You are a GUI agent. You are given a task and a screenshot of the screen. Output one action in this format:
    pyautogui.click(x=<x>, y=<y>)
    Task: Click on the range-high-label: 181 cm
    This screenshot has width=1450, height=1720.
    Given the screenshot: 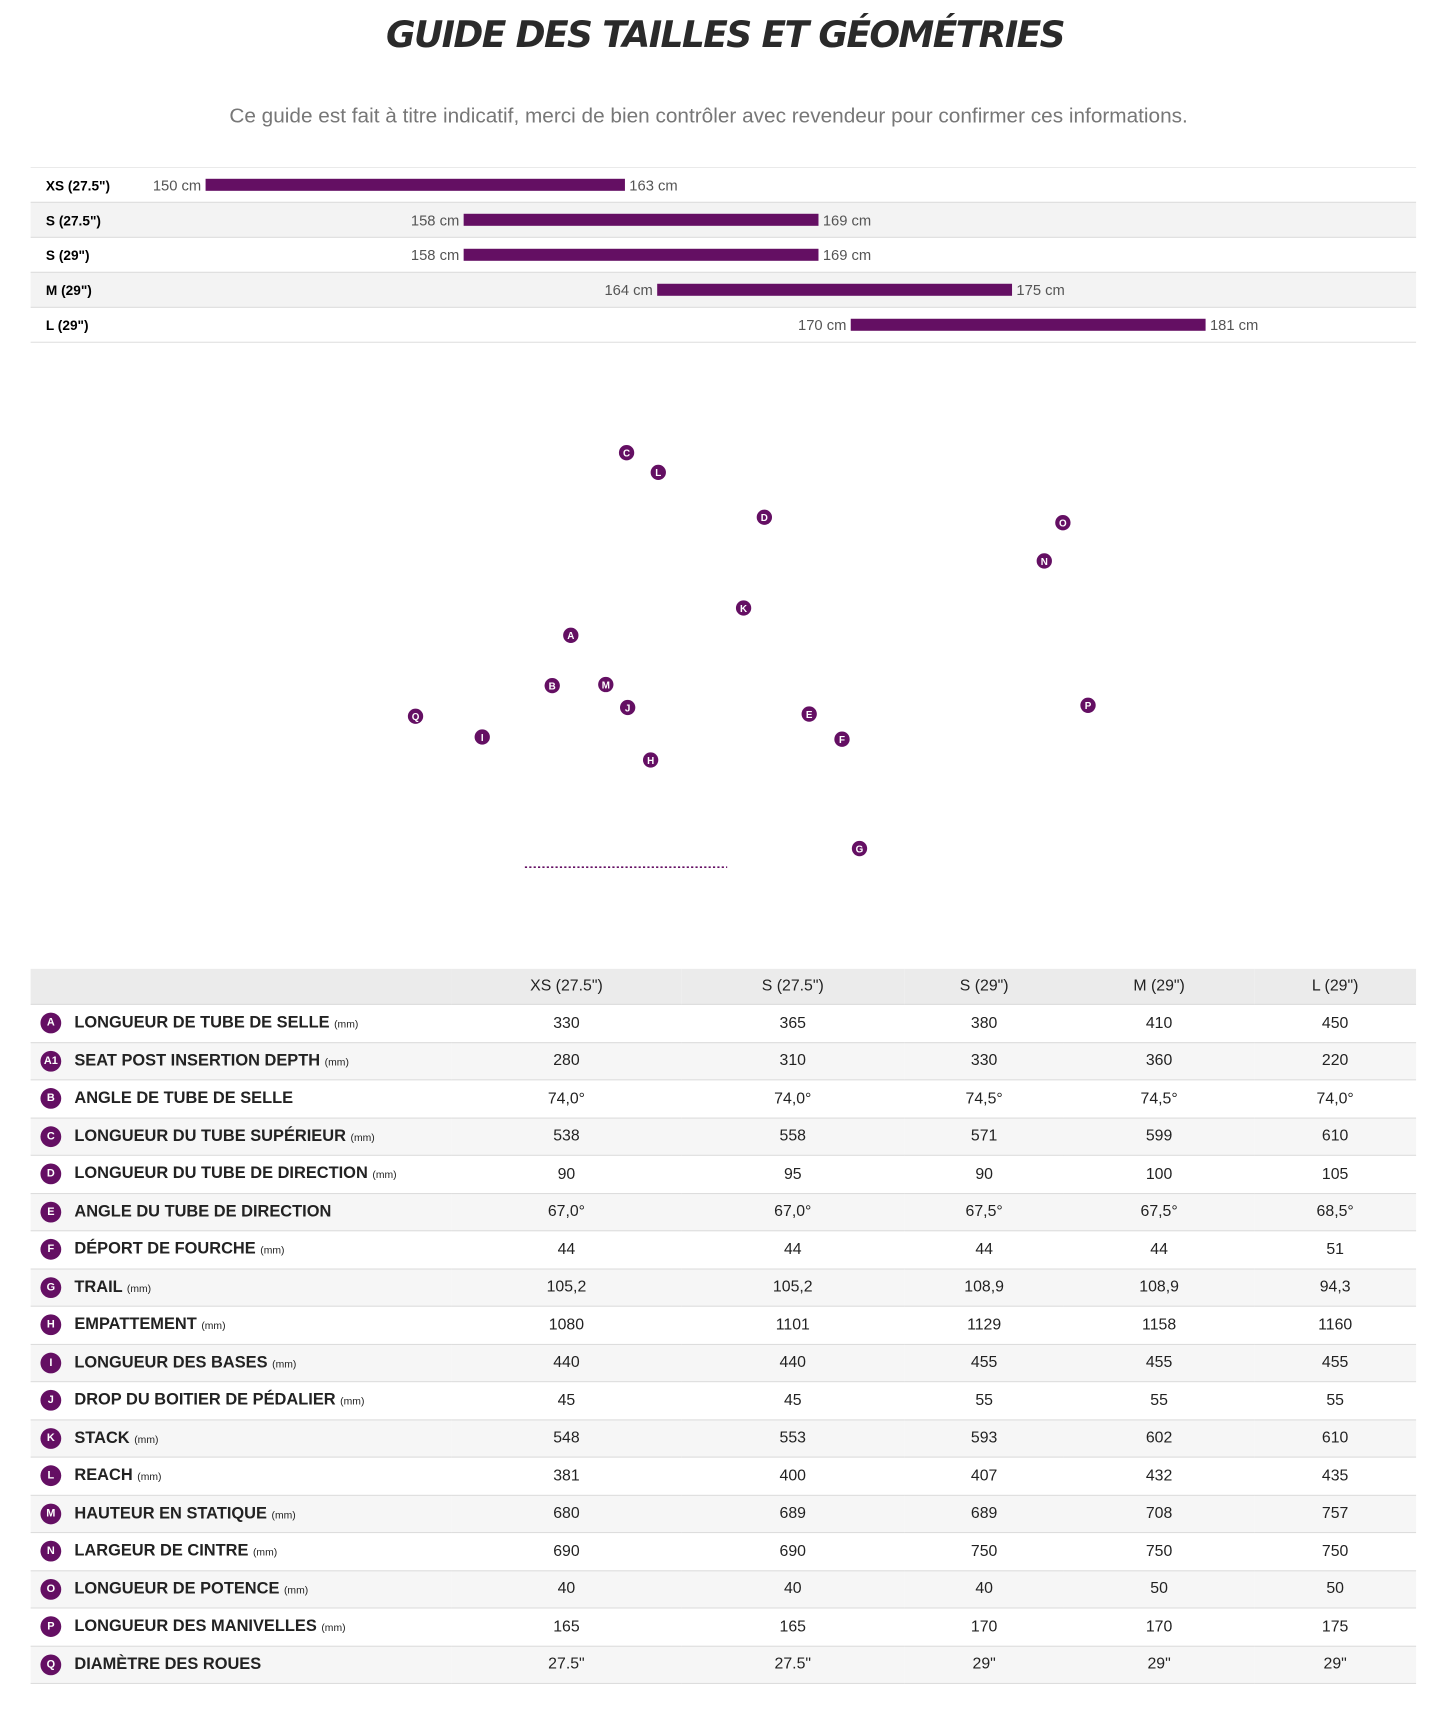 What is the action you would take?
    pyautogui.click(x=1234, y=326)
    